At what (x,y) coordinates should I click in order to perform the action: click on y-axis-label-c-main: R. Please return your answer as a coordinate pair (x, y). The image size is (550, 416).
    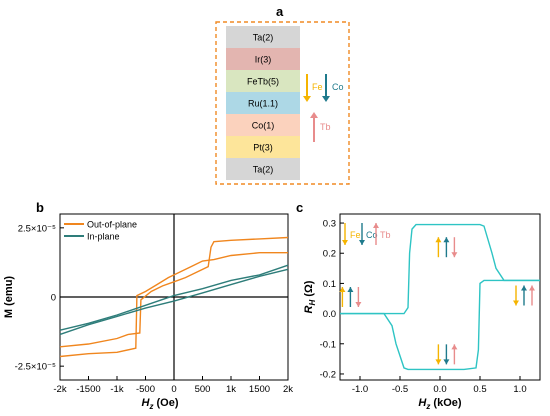
    Looking at the image, I should click on (309, 309).